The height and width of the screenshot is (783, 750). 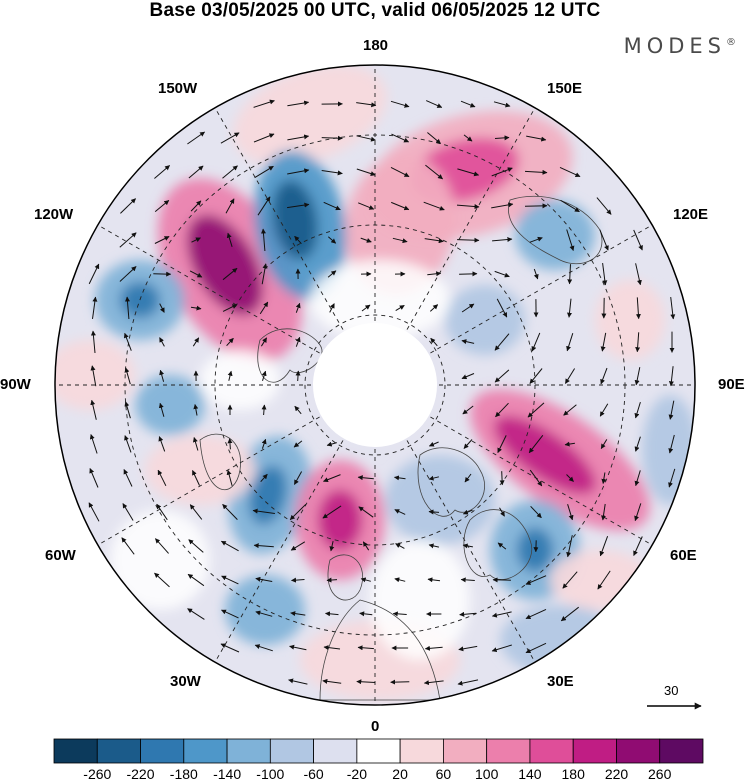 I want to click on brand-text: MODES, so click(x=674, y=46).